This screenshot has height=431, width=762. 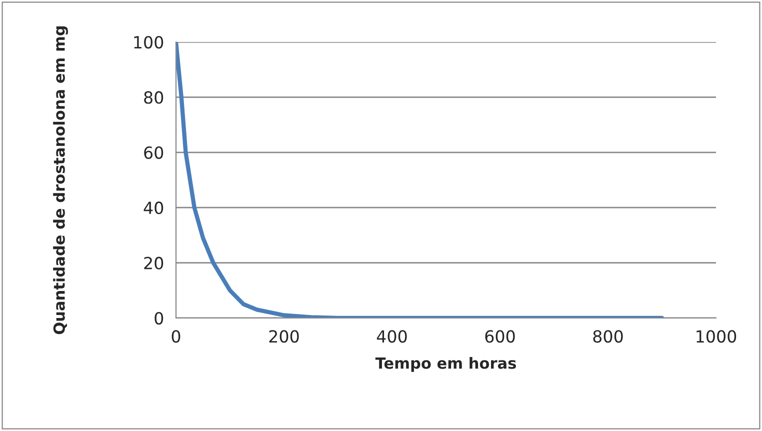 What do you see at coordinates (154, 263) in the screenshot?
I see `y-tick-label: 20` at bounding box center [154, 263].